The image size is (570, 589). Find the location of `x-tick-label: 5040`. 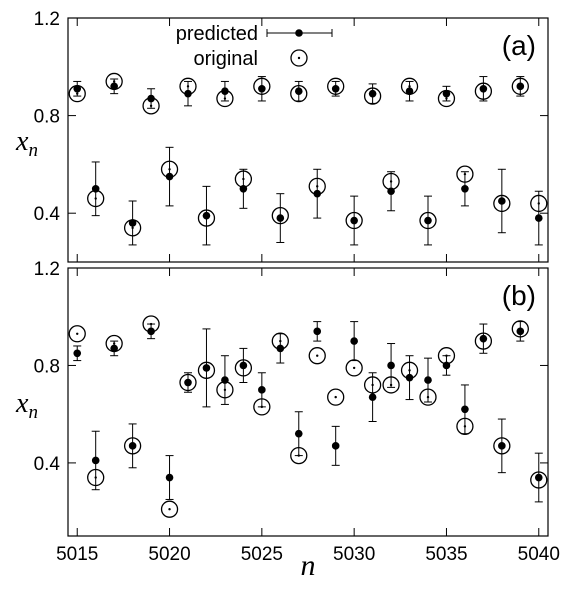

x-tick-label: 5040 is located at coordinates (539, 554).